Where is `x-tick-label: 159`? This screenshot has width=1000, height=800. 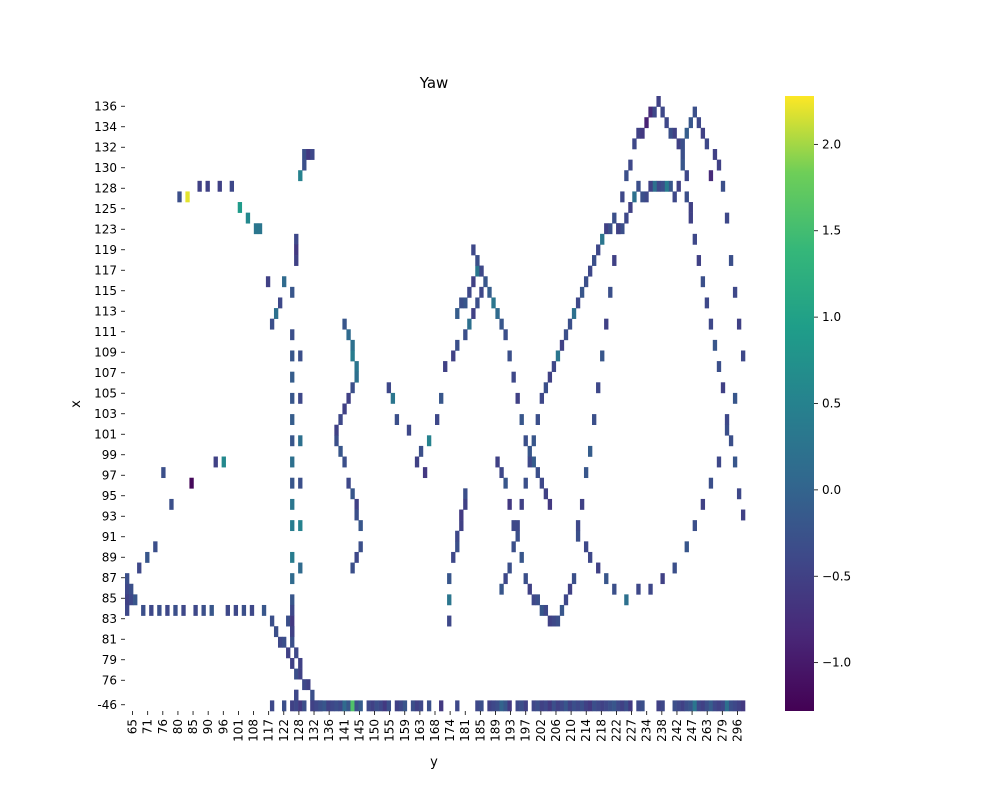 x-tick-label: 159 is located at coordinates (405, 730).